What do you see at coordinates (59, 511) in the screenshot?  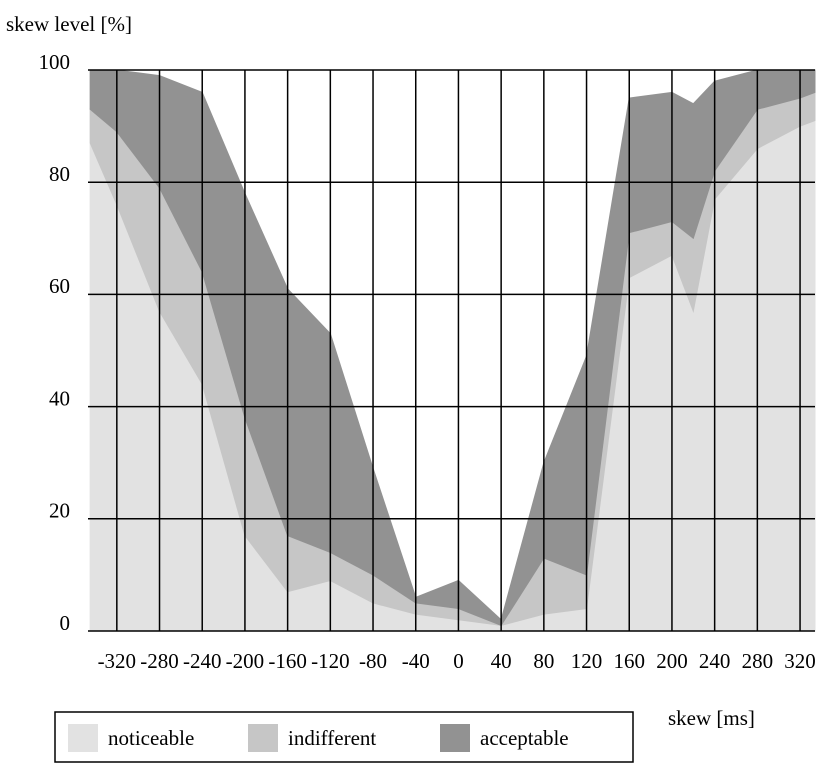 I see `y-tick-label: 20` at bounding box center [59, 511].